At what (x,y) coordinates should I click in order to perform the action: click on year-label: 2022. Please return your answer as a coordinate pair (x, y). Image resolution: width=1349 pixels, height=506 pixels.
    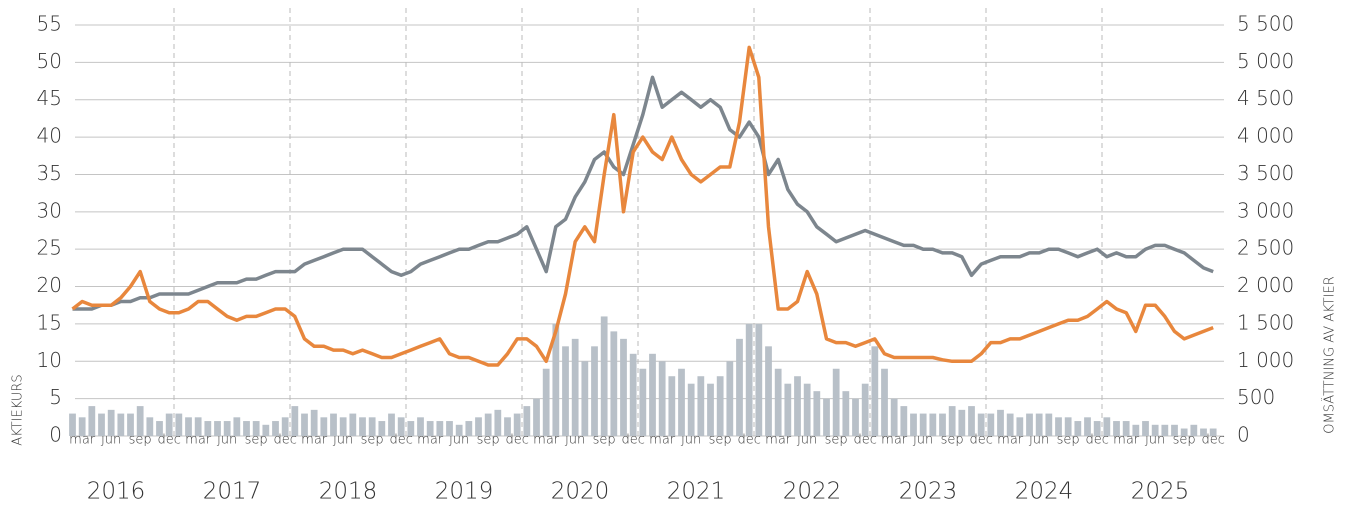
    Looking at the image, I should click on (812, 492).